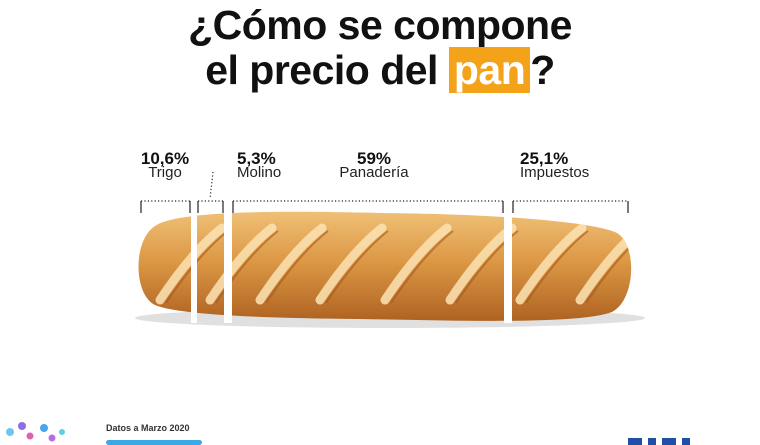 The width and height of the screenshot is (760, 445). Describe the element at coordinates (35, 432) in the screenshot. I see `logo-icon` at that location.